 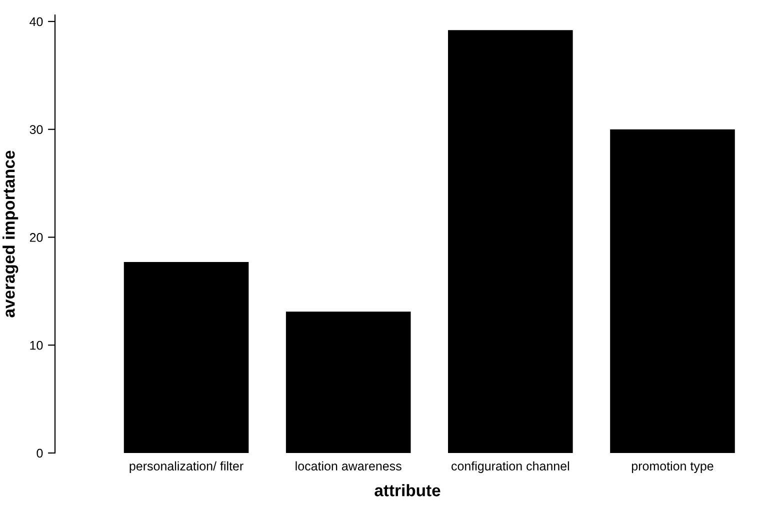 What do you see at coordinates (187, 467) in the screenshot?
I see `x-tick-label: personalization/ filter` at bounding box center [187, 467].